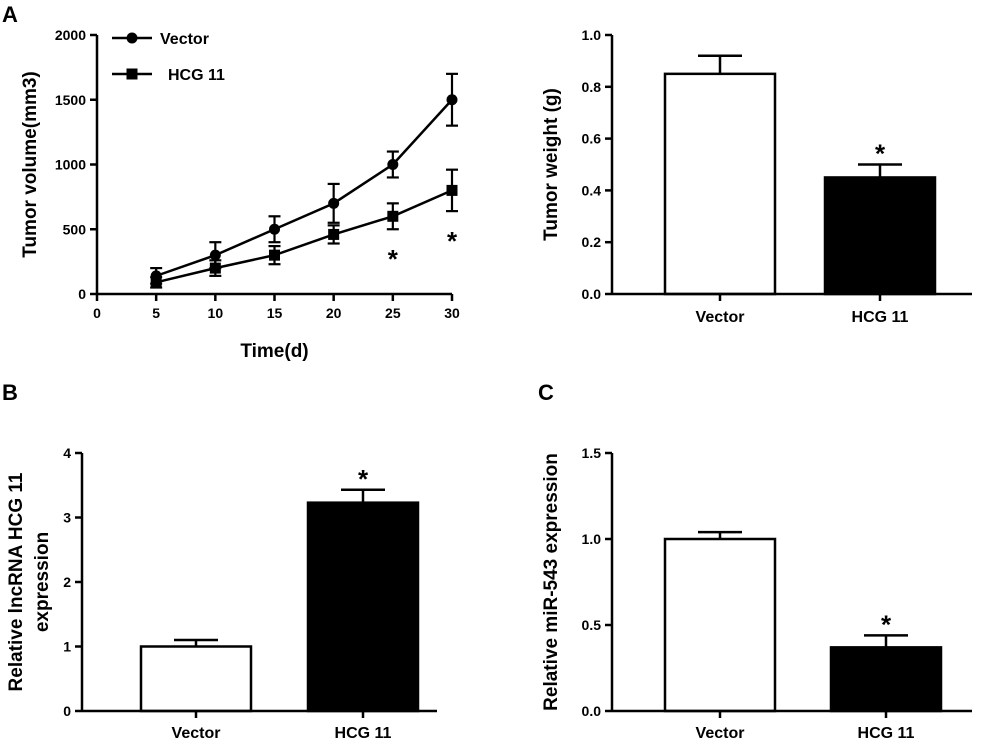 The width and height of the screenshot is (1000, 751). Describe the element at coordinates (592, 190) in the screenshot. I see `y-tick-label: 0.4` at that location.